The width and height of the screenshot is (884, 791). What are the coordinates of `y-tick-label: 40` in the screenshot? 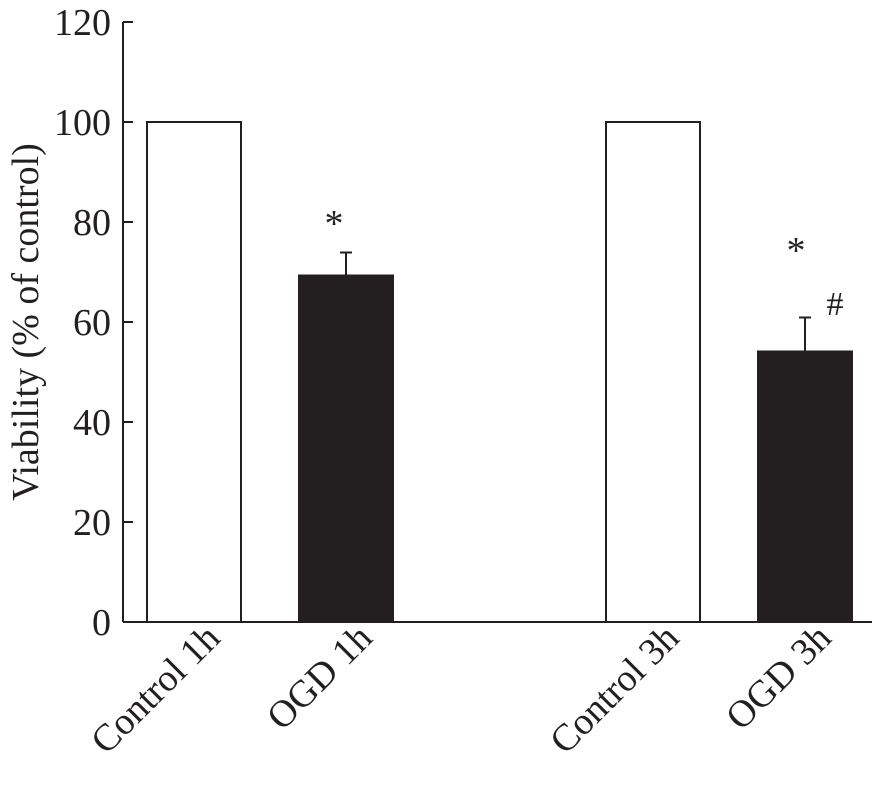 It's located at (92, 423).